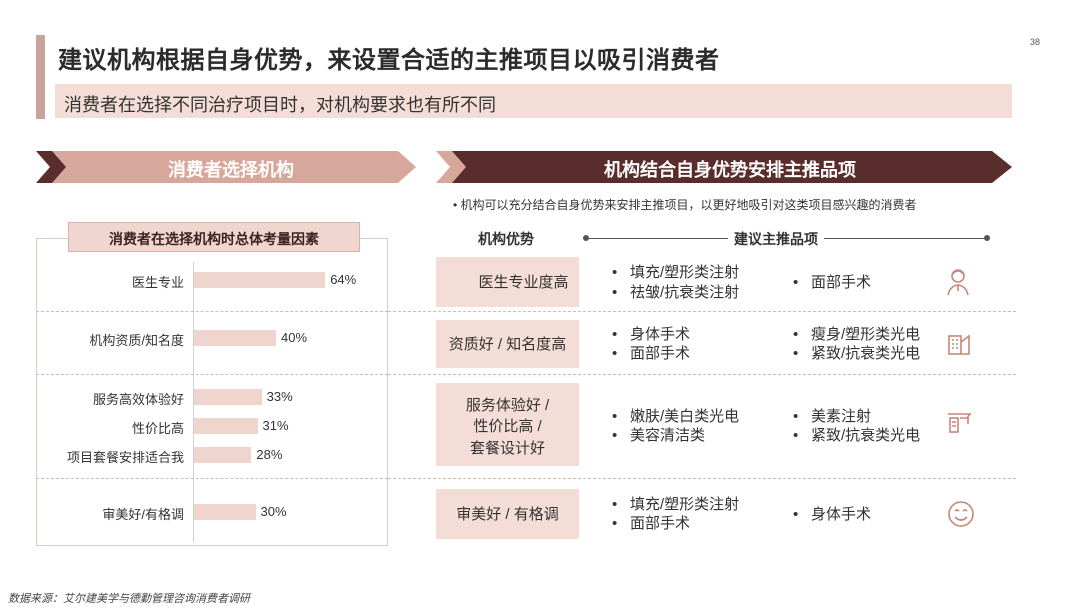 The width and height of the screenshot is (1080, 608). I want to click on advantage-label: 套餐设计好, so click(507, 448).